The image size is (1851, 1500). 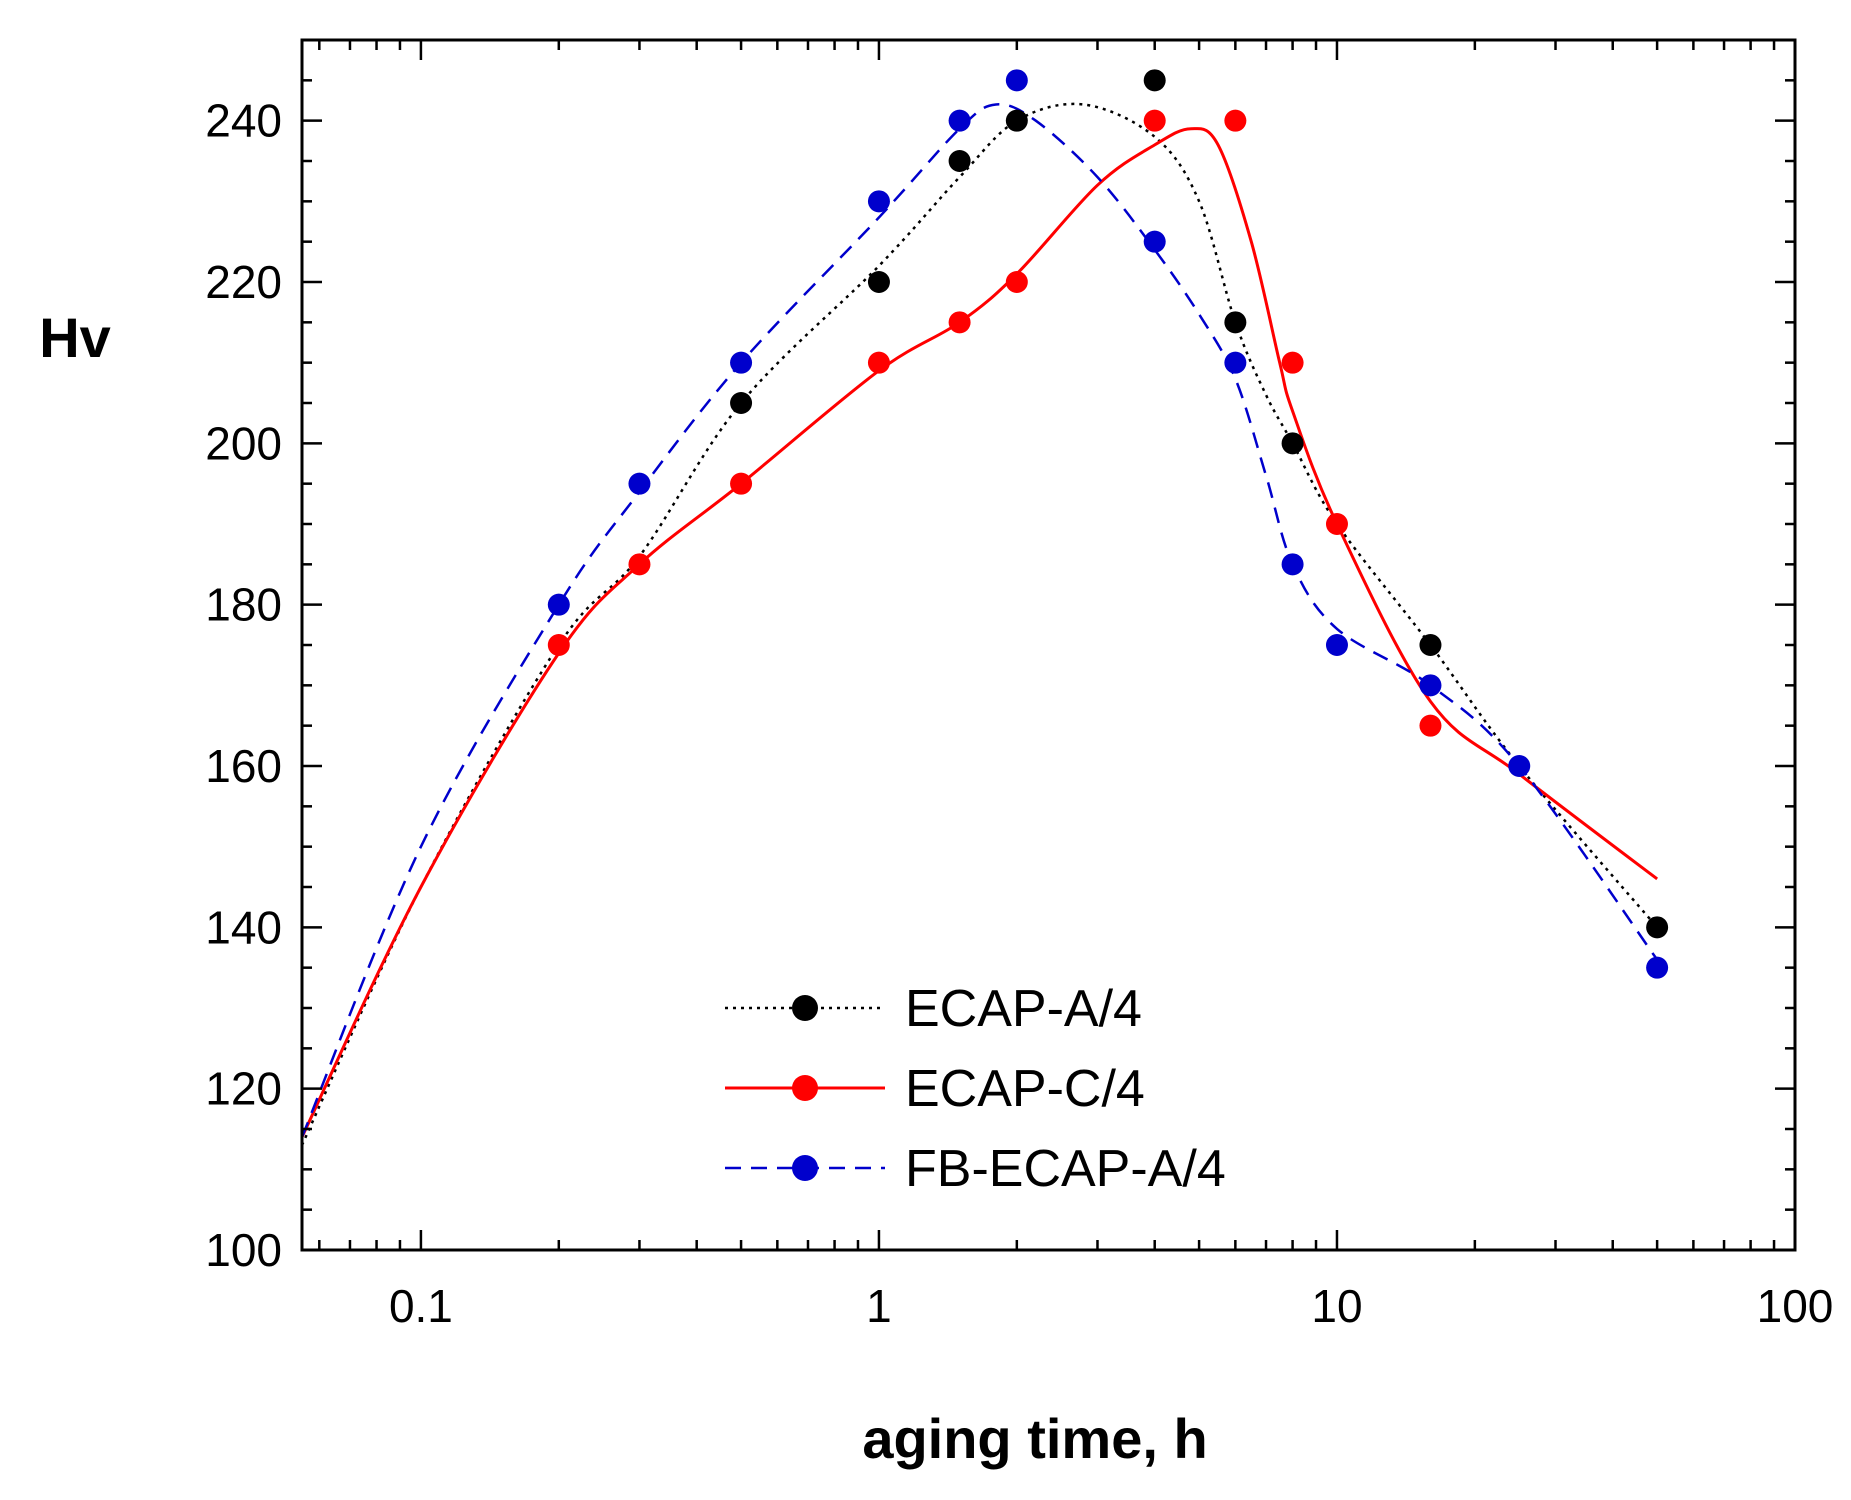 What do you see at coordinates (243, 282) in the screenshot?
I see `y-tick-label: 220` at bounding box center [243, 282].